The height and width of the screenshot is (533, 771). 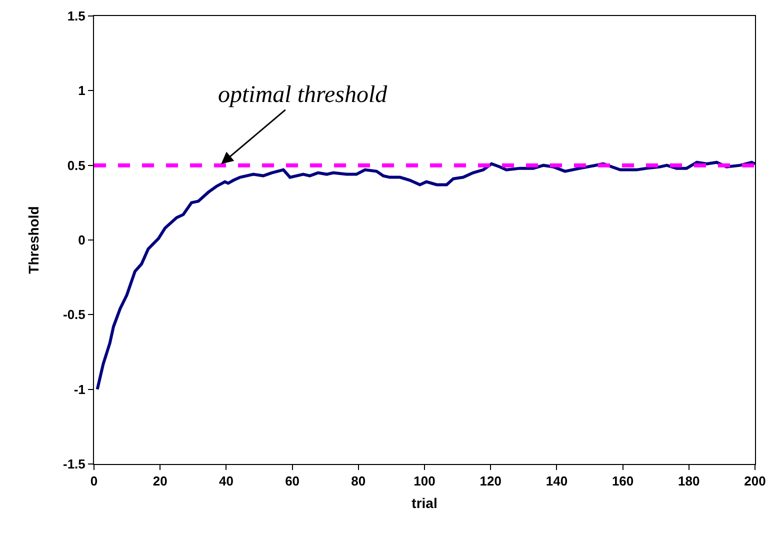 I want to click on x-tick-label: 120, so click(x=491, y=481).